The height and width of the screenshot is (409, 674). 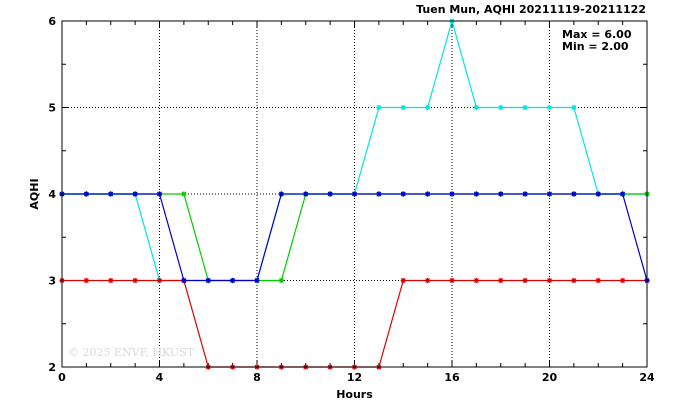 I want to click on min-annotation: Min = 2.00, so click(x=595, y=46).